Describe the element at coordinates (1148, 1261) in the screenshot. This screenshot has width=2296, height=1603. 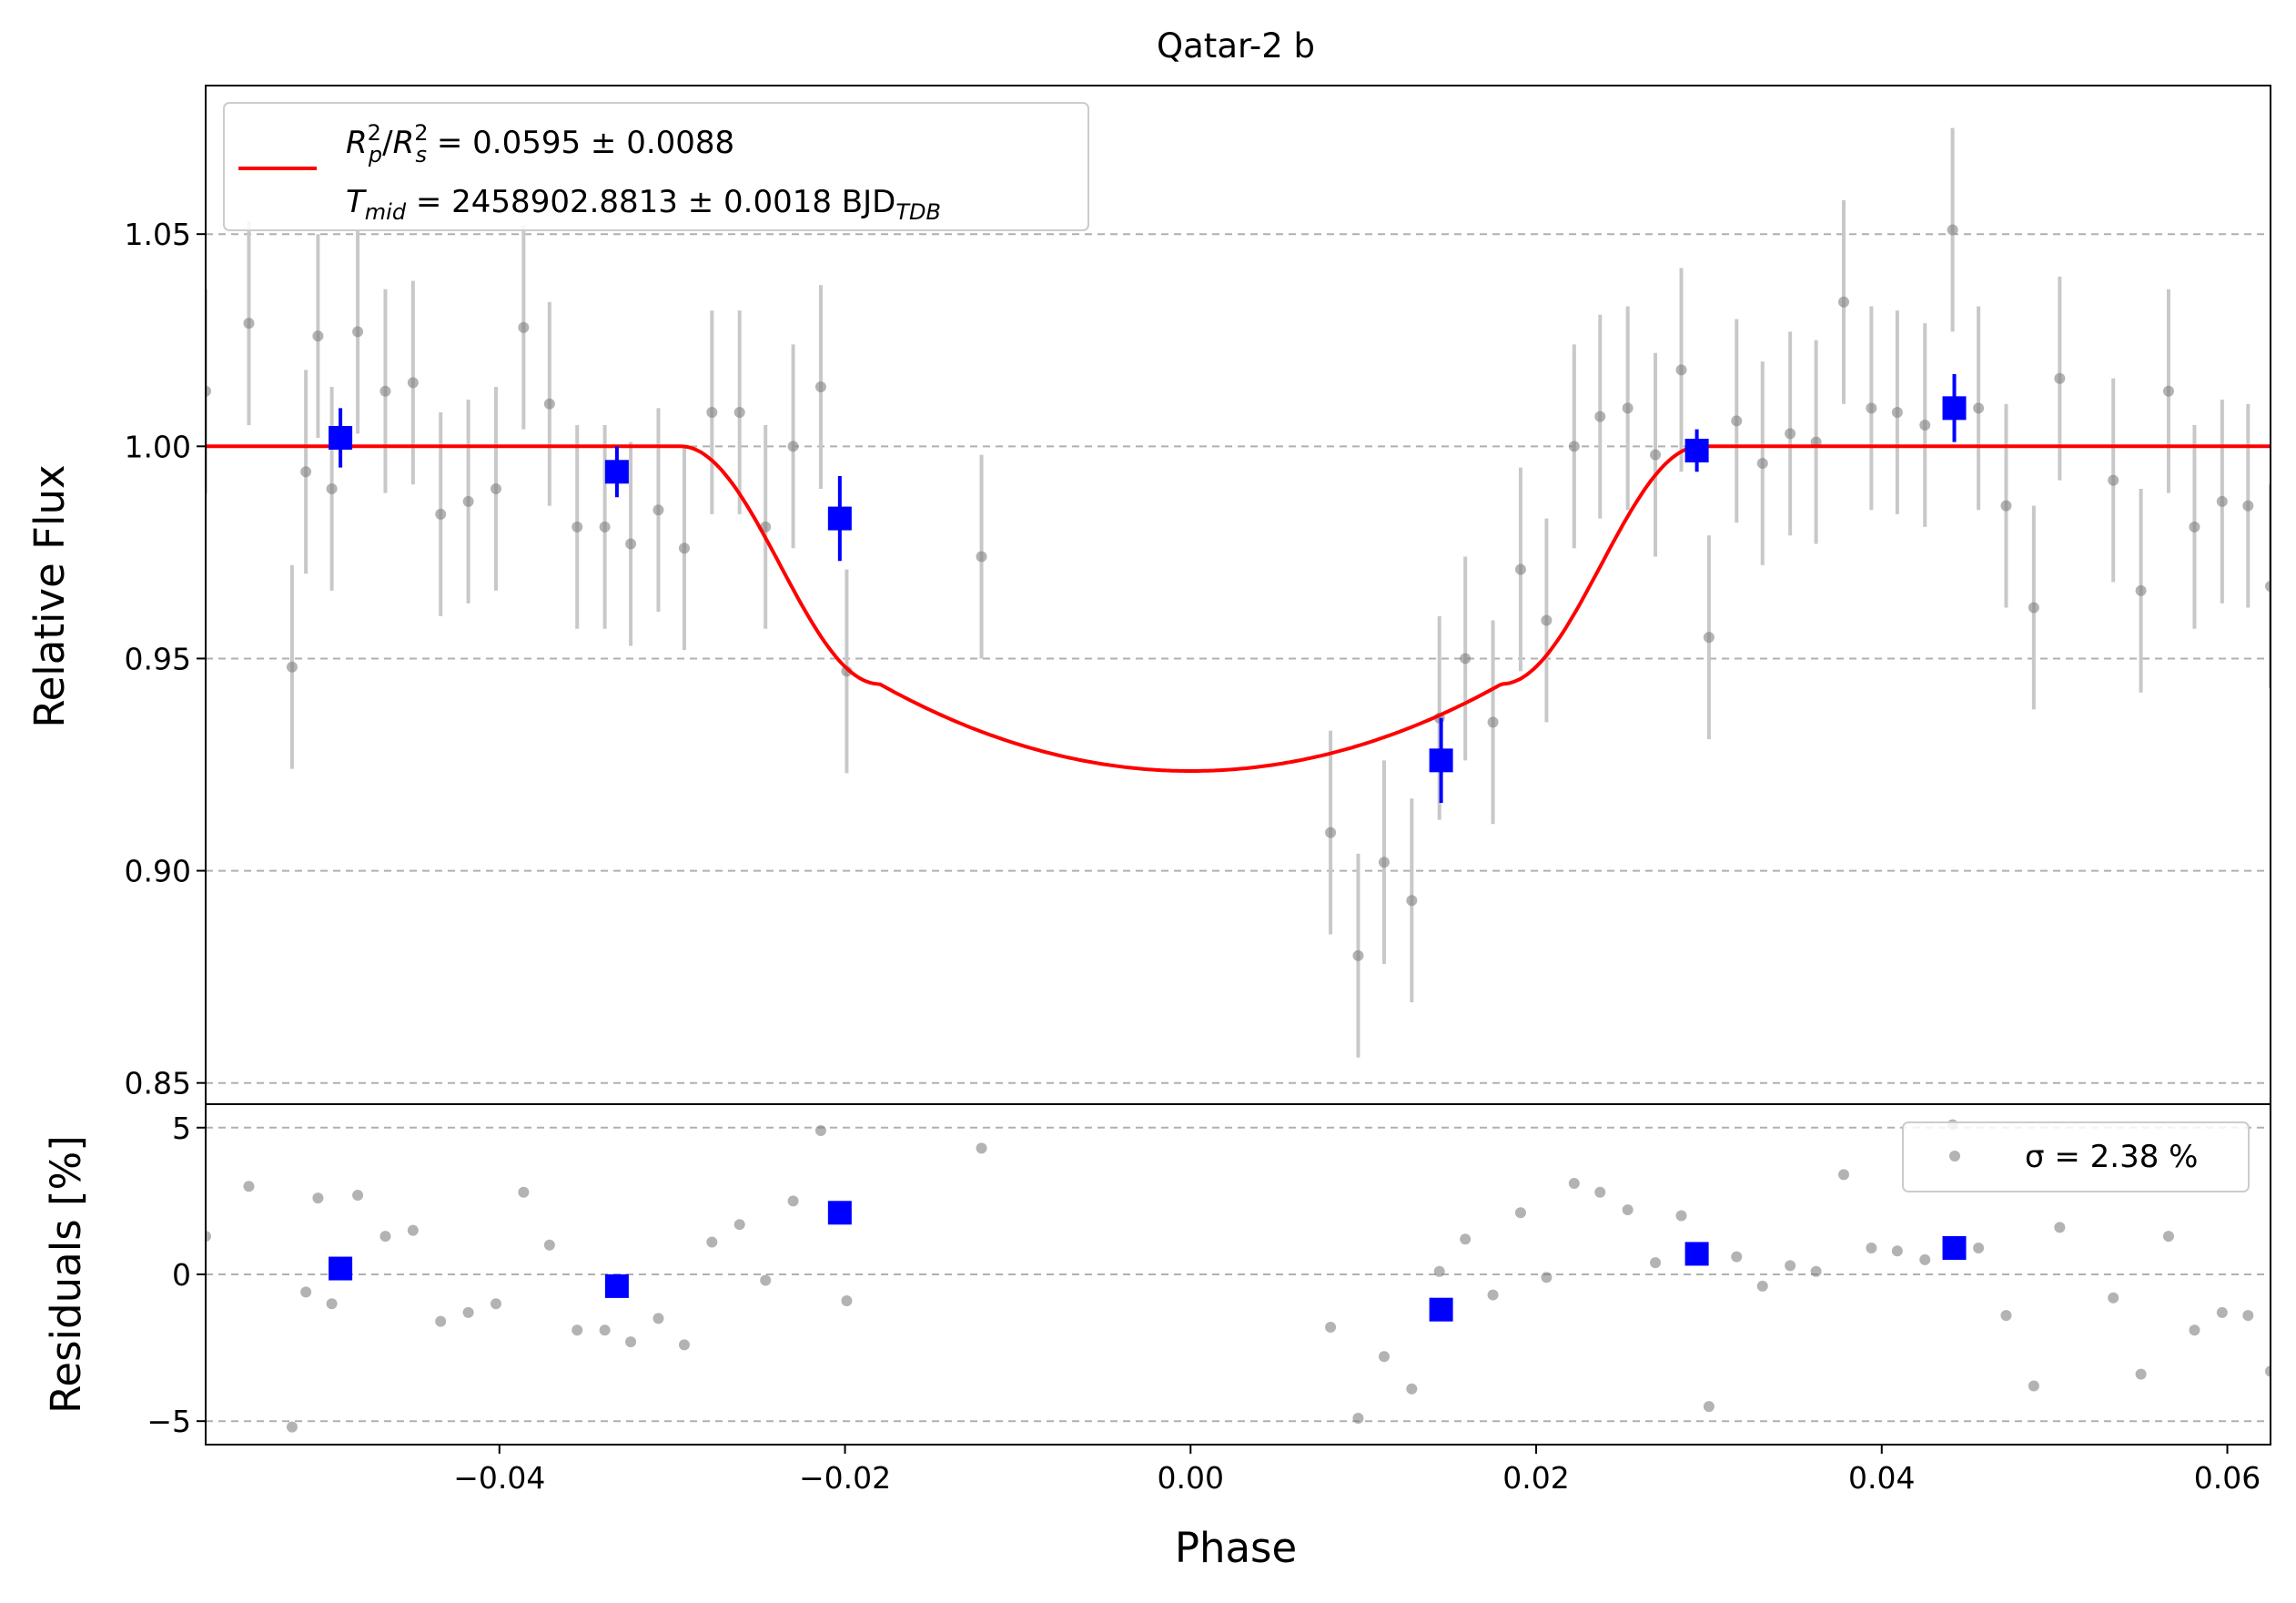
I see `residuals-binned-points` at that location.